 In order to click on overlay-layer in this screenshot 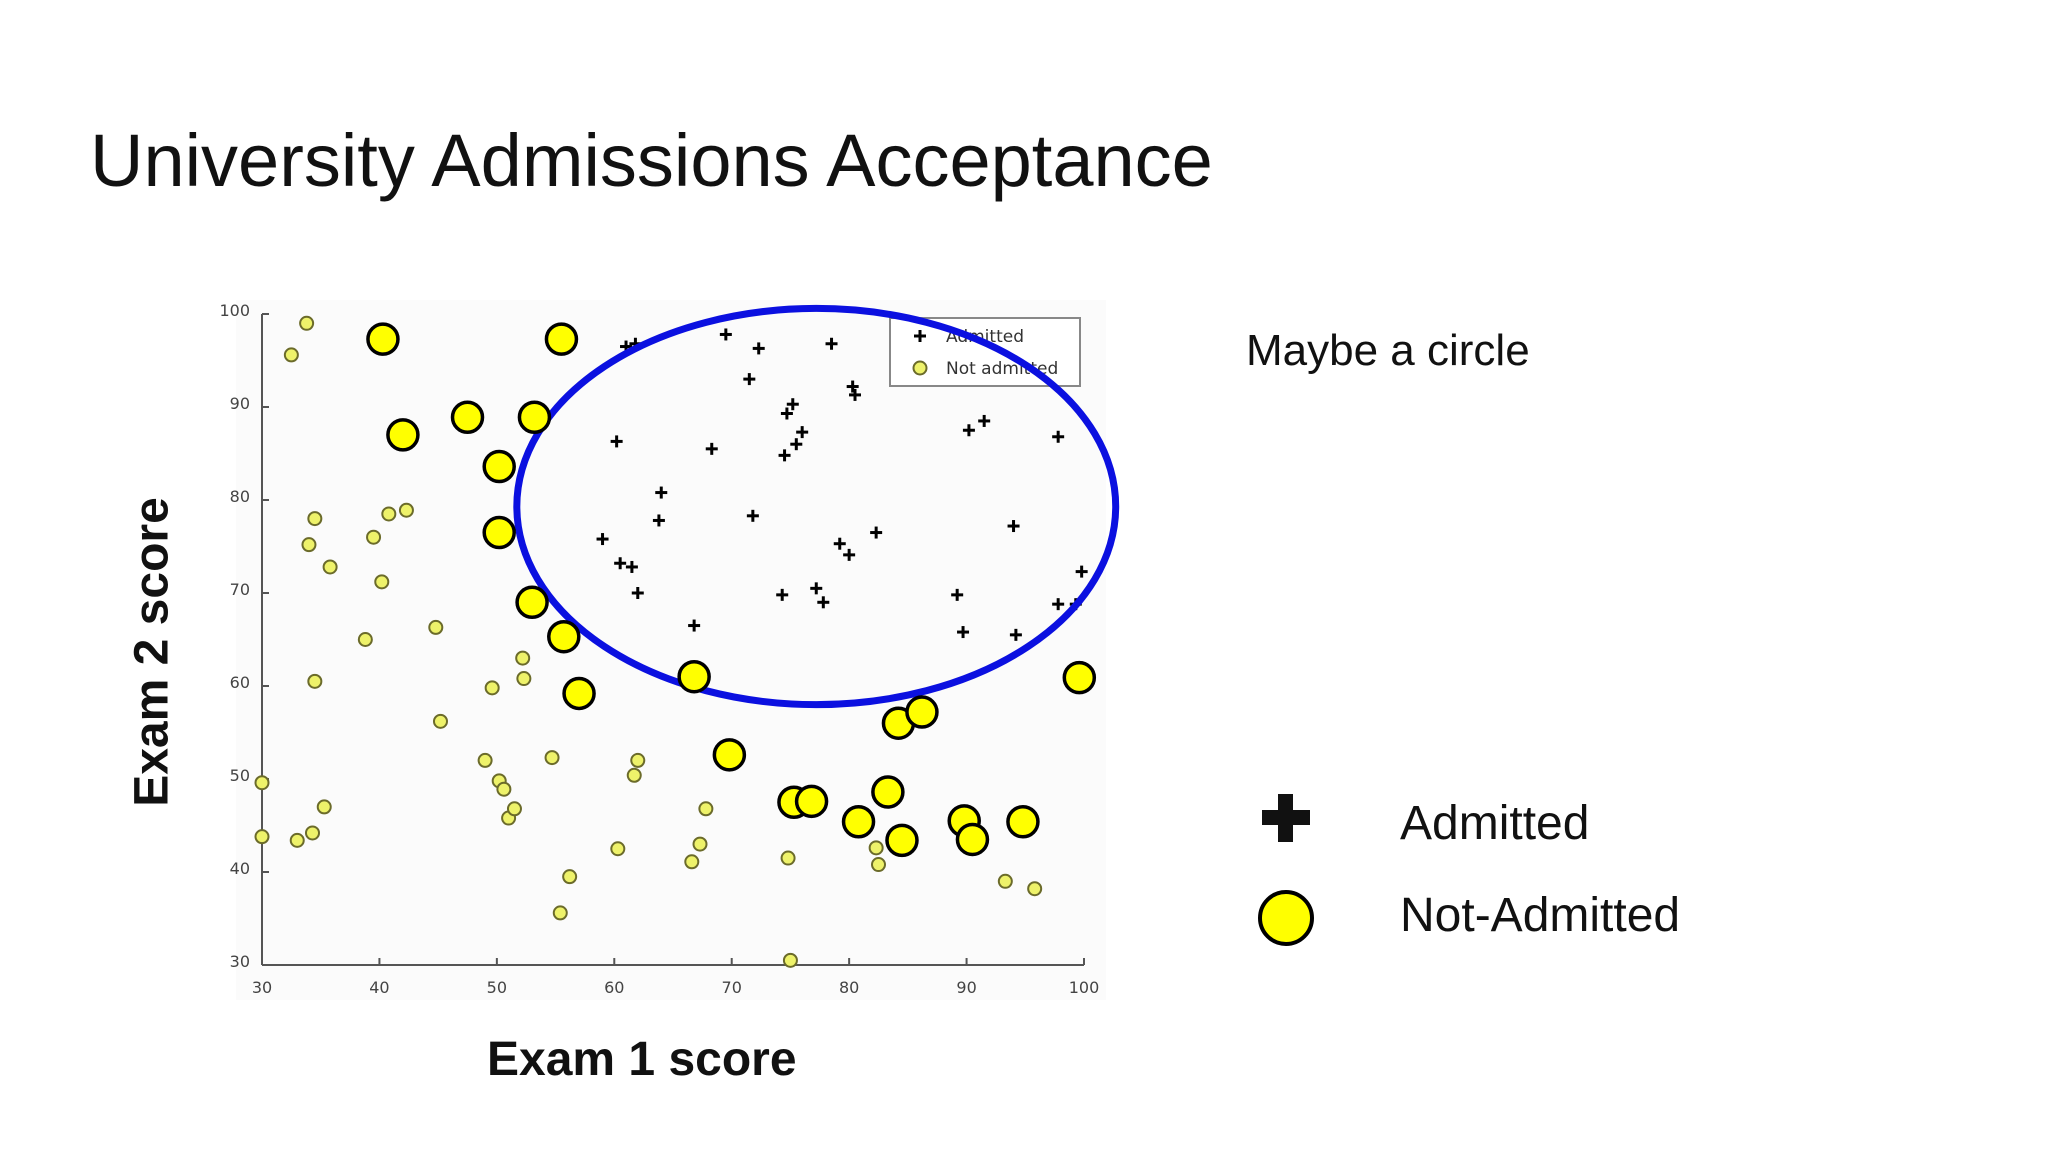, I will do `click(816, 506)`.